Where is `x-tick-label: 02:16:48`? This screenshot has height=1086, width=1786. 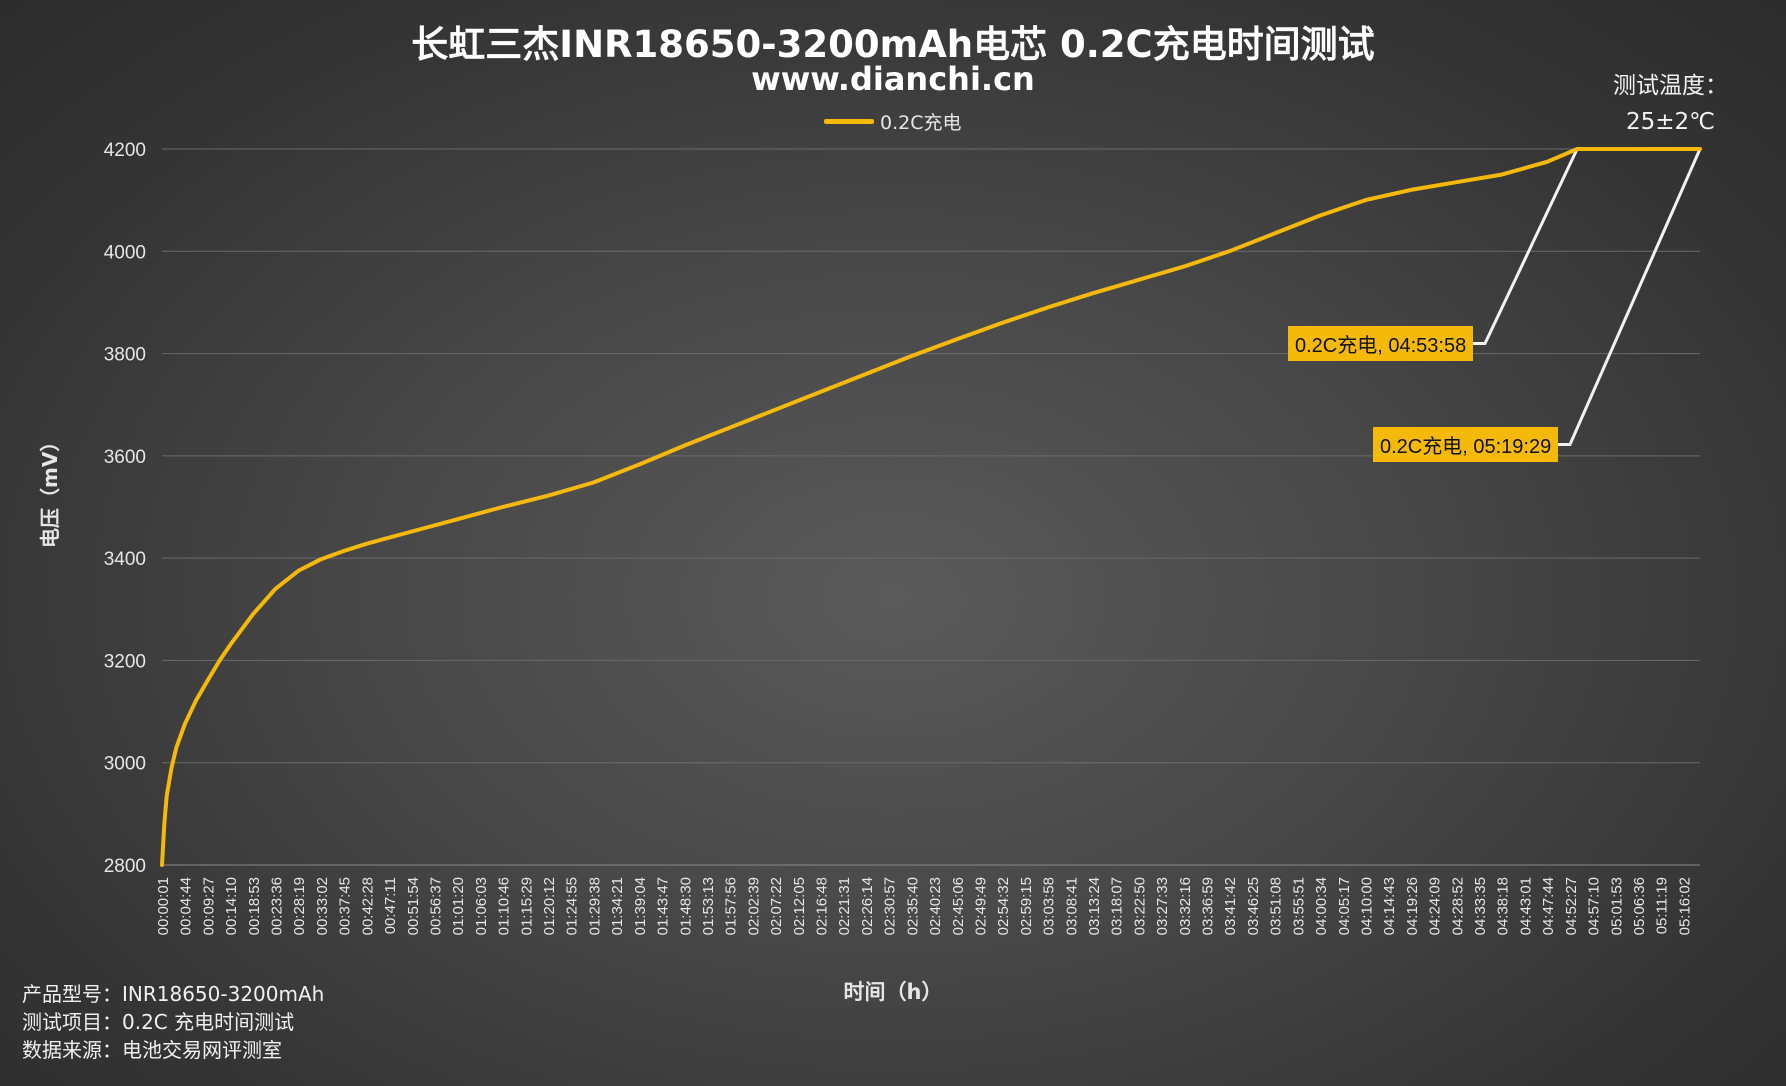 x-tick-label: 02:16:48 is located at coordinates (822, 906).